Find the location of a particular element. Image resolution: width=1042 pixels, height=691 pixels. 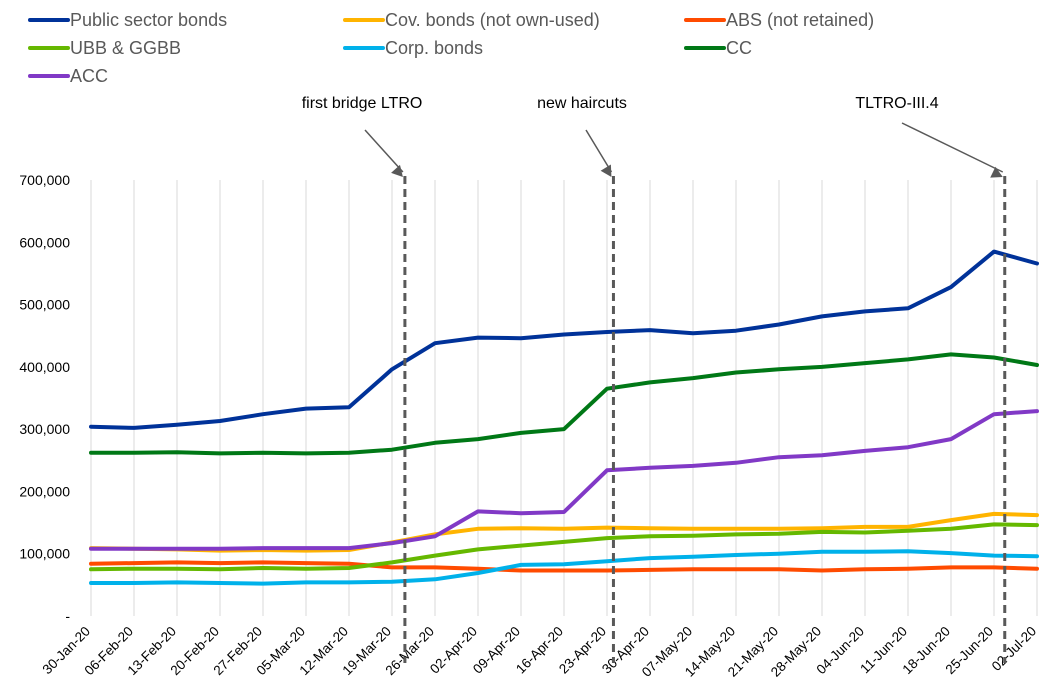

legend-label: CC is located at coordinates (739, 48).